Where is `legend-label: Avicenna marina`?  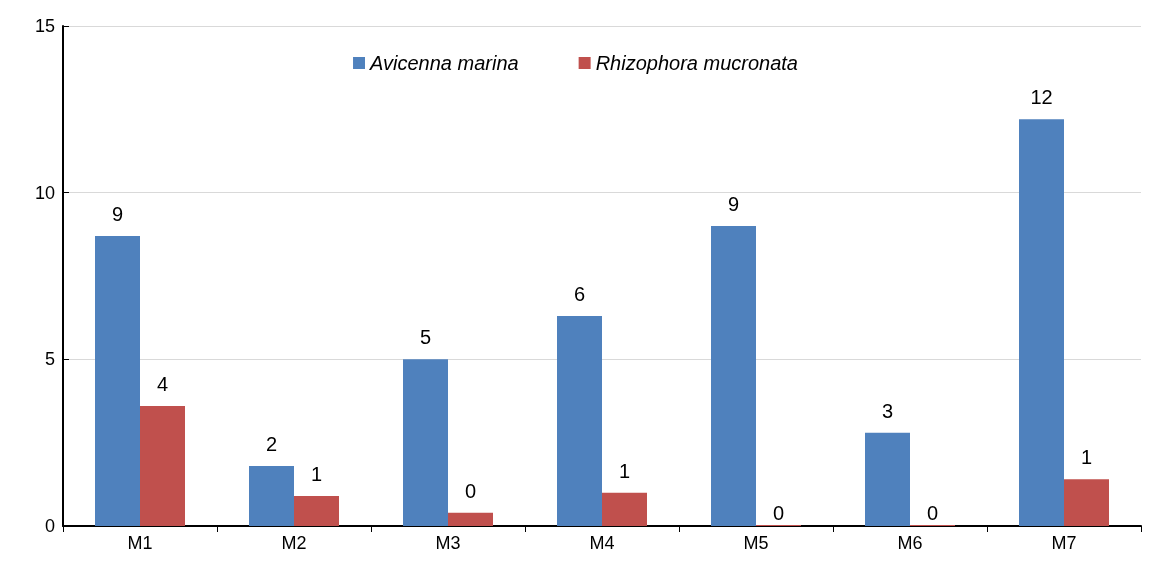 legend-label: Avicenna marina is located at coordinates (444, 63).